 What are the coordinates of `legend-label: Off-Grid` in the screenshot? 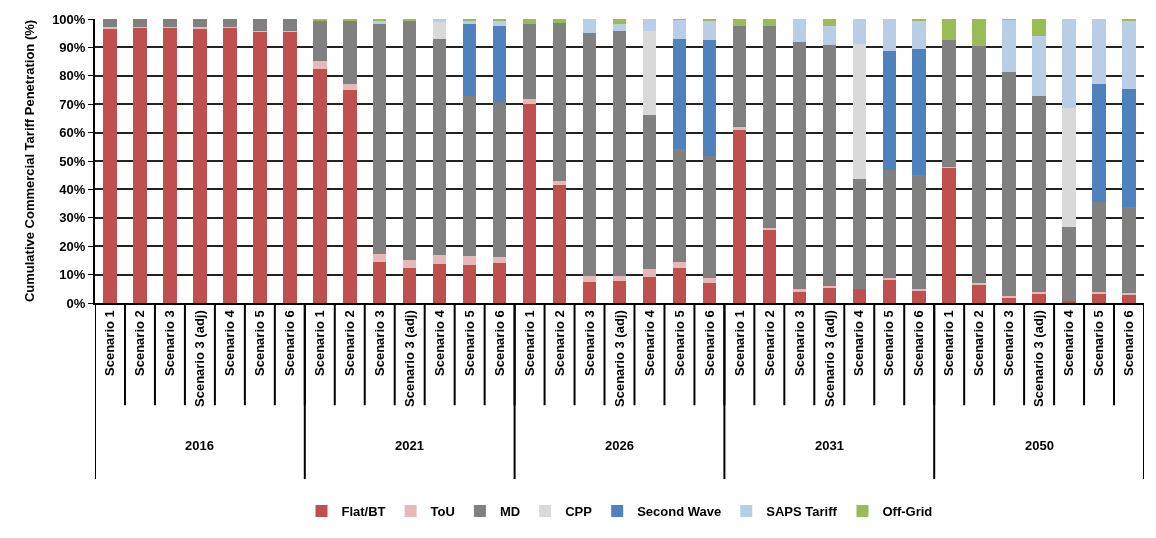 It's located at (907, 512).